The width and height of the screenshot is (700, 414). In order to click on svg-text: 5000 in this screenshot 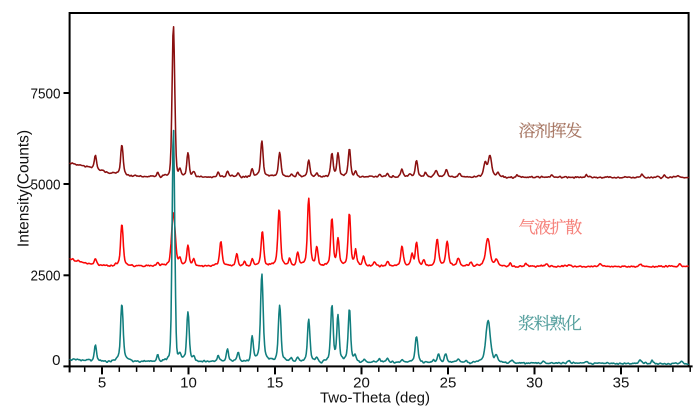, I will do `click(46, 184)`.